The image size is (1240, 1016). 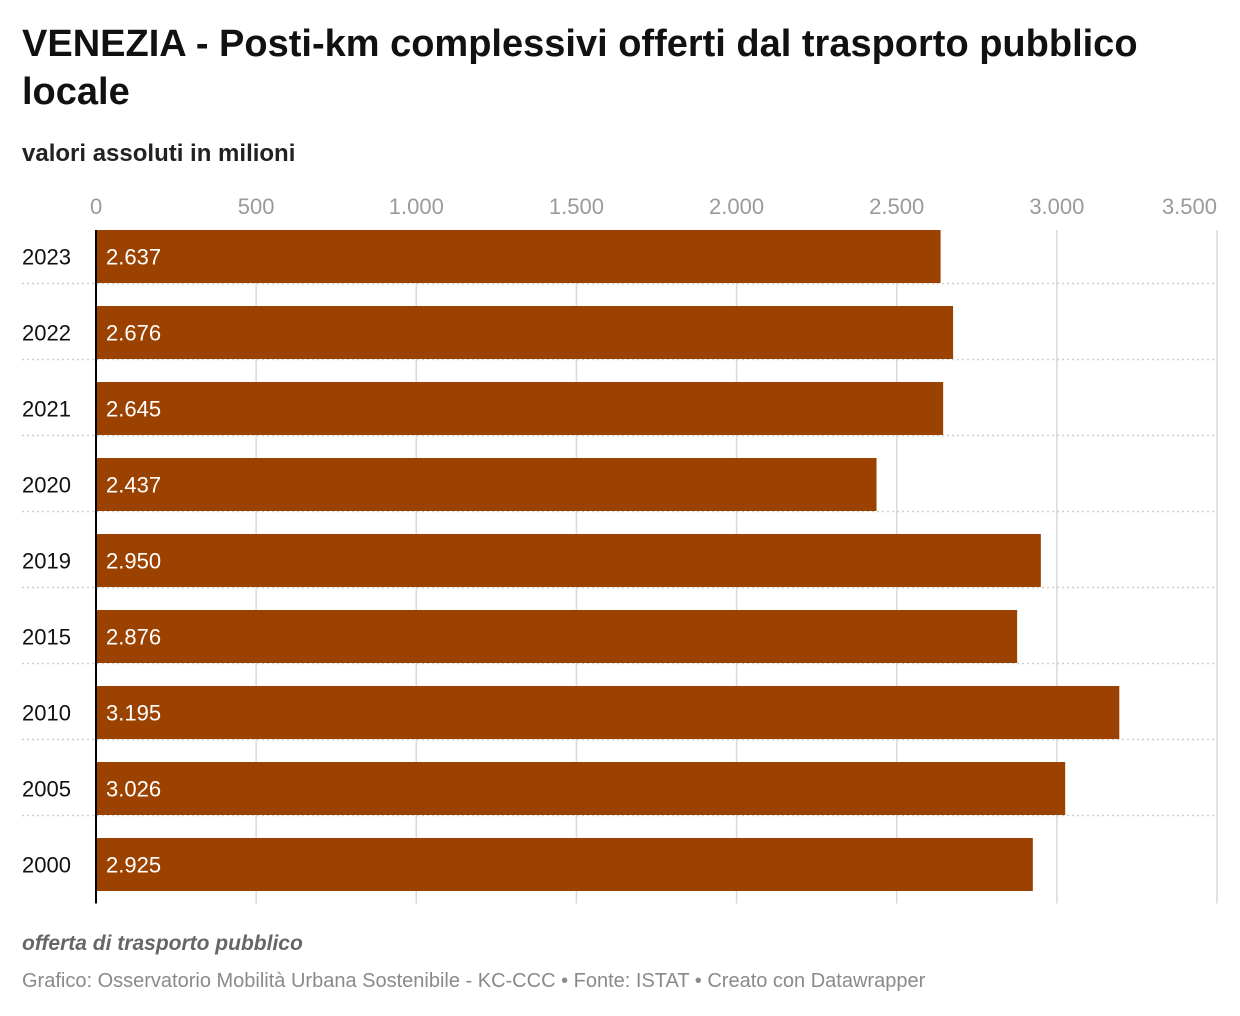 I want to click on x-tick-label: 1.000, so click(x=416, y=206).